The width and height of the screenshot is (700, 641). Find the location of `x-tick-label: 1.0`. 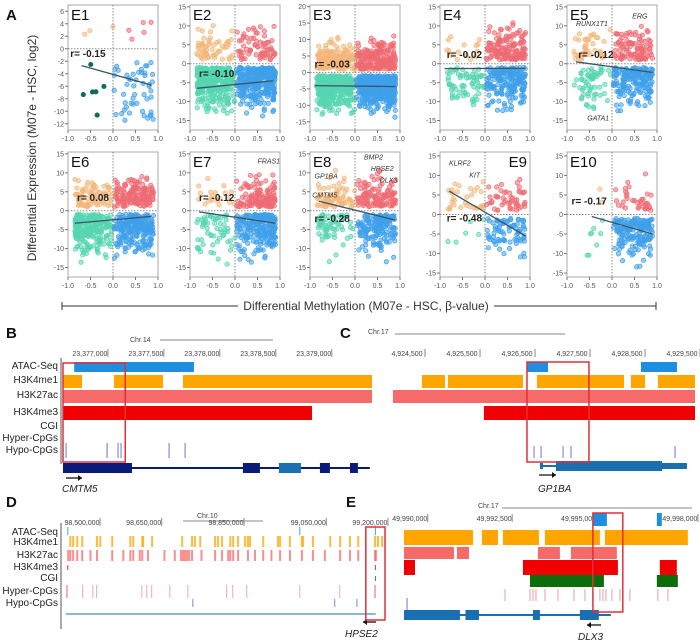

x-tick-label: 1.0 is located at coordinates (400, 139).